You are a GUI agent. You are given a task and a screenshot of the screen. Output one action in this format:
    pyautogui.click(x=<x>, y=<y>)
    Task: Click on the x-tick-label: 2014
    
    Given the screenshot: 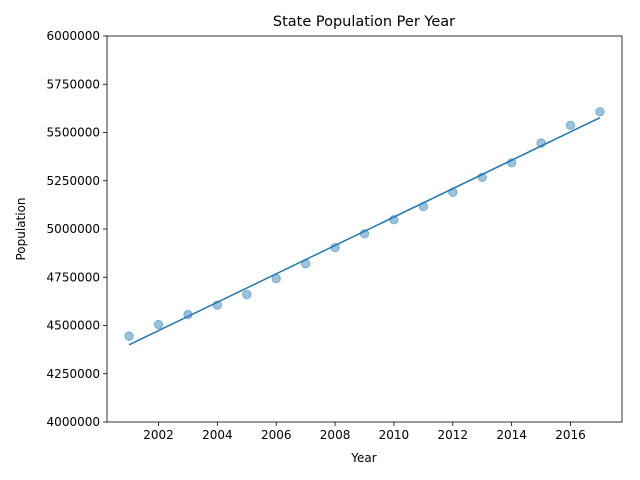 What is the action you would take?
    pyautogui.click(x=511, y=435)
    